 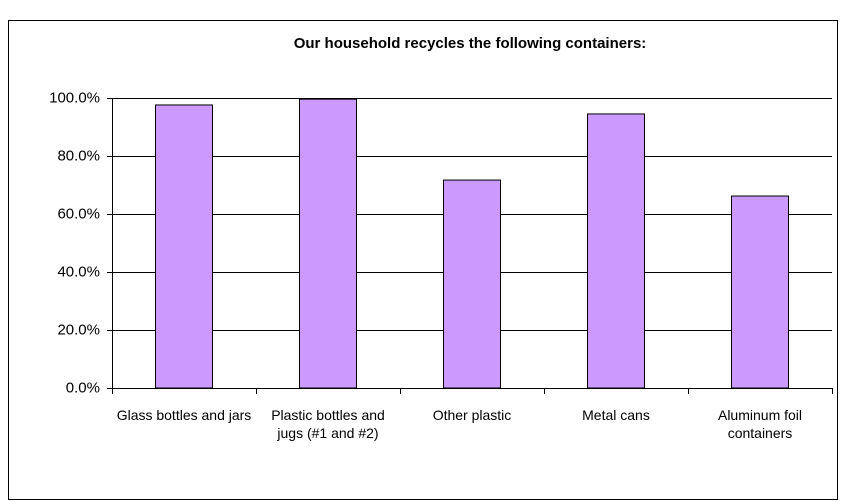 What do you see at coordinates (472, 415) in the screenshot?
I see `x-tick-label: Other plastic` at bounding box center [472, 415].